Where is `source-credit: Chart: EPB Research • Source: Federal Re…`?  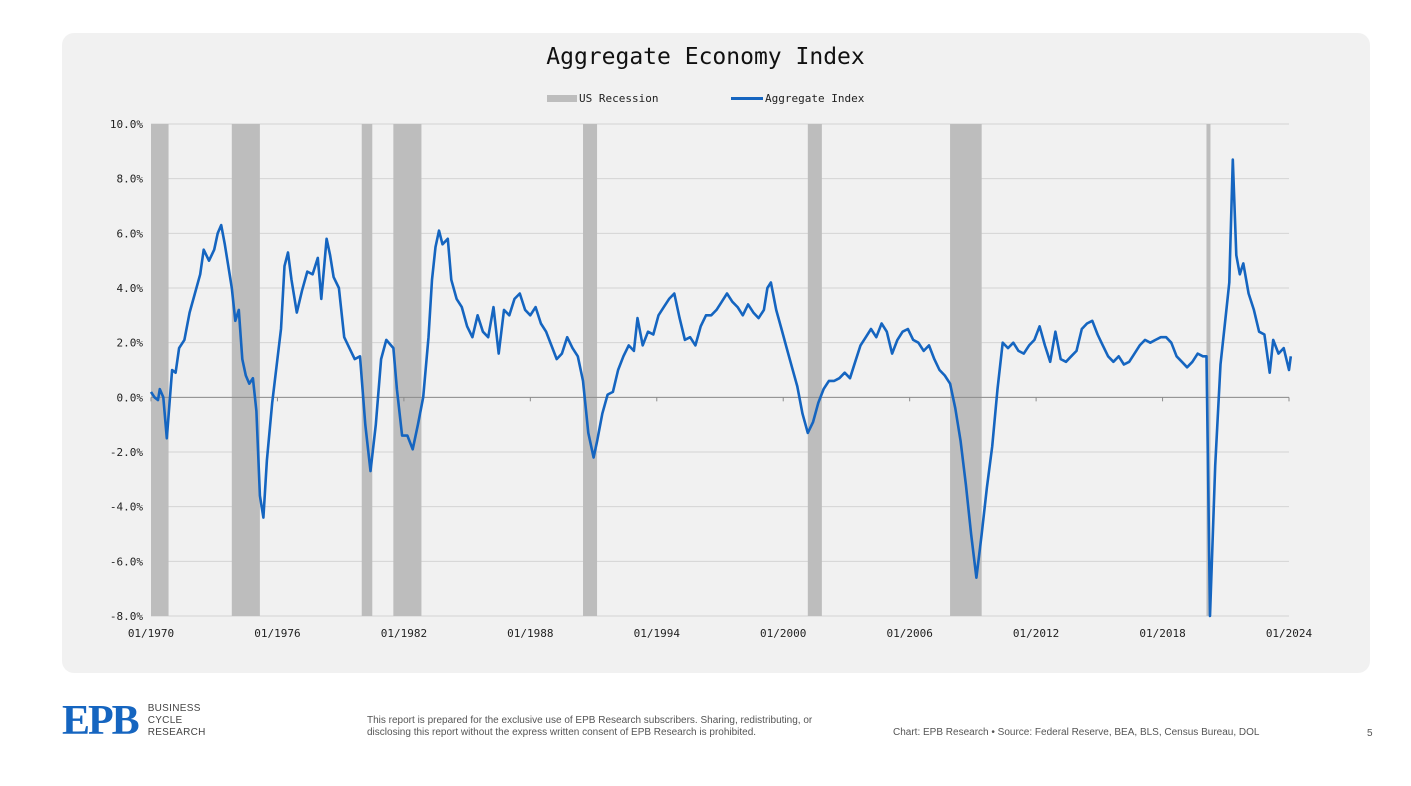
source-credit: Chart: EPB Research • Source: Federal Re… is located at coordinates (1076, 732).